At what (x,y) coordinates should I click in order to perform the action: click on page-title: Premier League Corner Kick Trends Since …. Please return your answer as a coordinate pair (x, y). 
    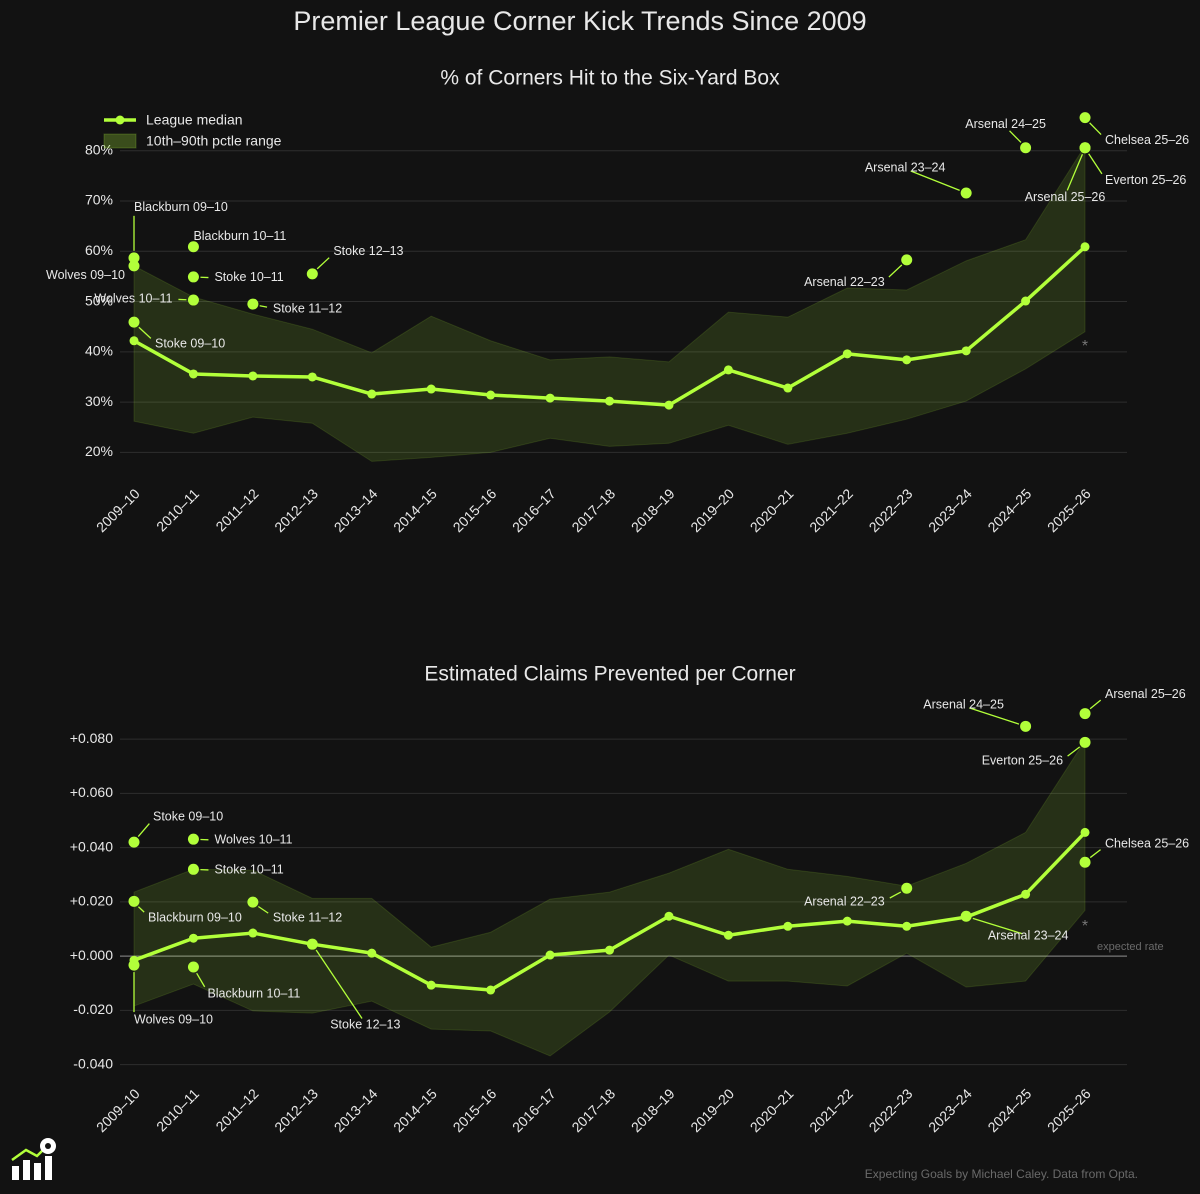
    Looking at the image, I should click on (579, 21).